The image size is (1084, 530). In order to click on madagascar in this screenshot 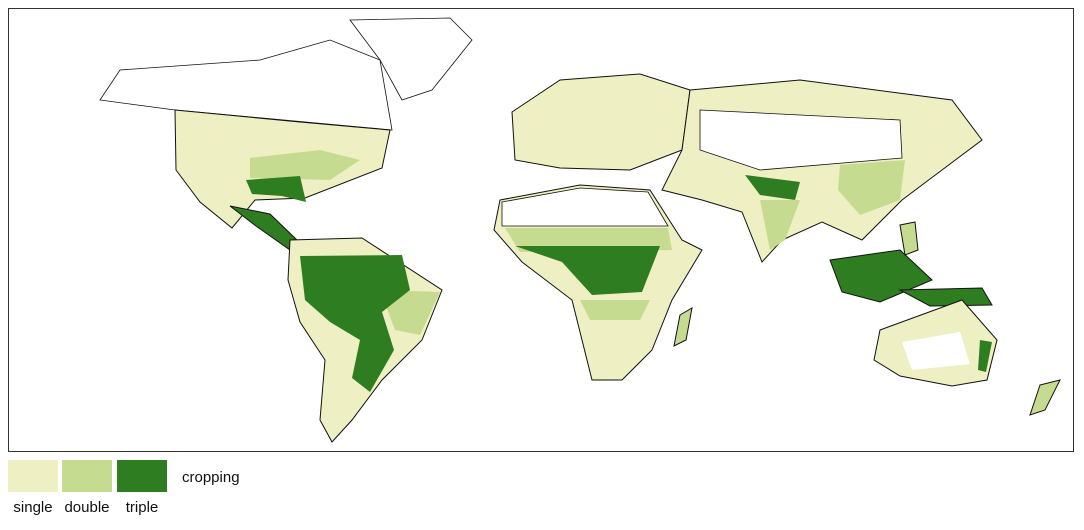, I will do `click(683, 327)`.